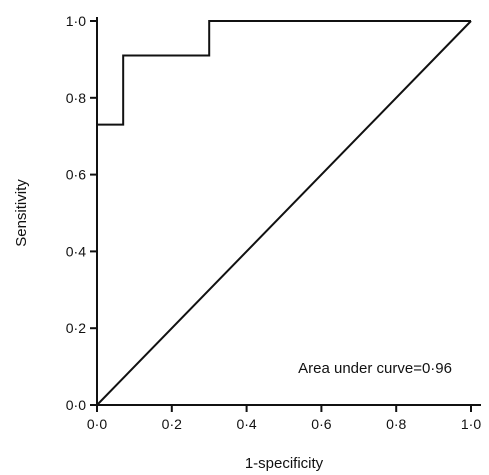  Describe the element at coordinates (76, 98) in the screenshot. I see `y-tick-label: 0·8` at that location.